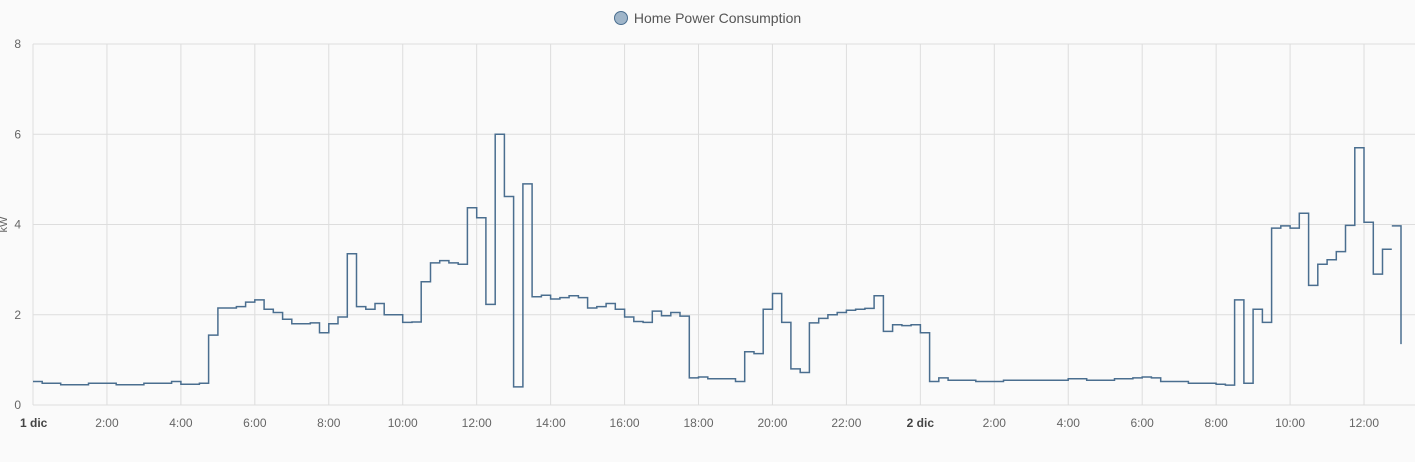  What do you see at coordinates (921, 423) in the screenshot?
I see `x-tick-label: 2 dic` at bounding box center [921, 423].